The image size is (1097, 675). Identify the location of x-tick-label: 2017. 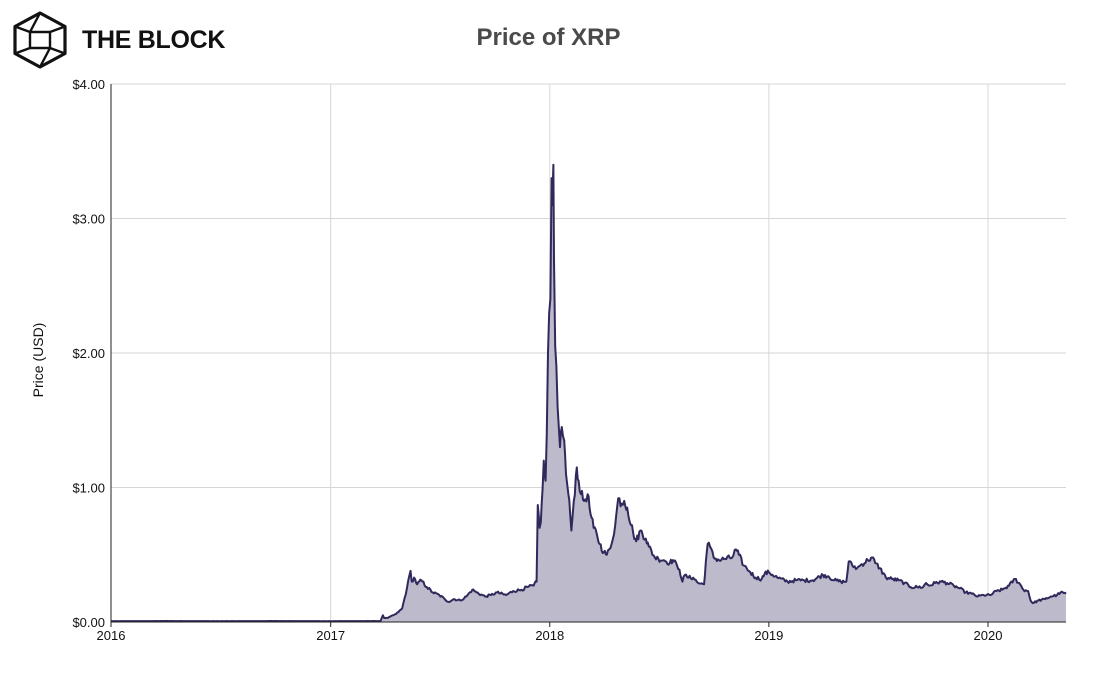
(330, 635).